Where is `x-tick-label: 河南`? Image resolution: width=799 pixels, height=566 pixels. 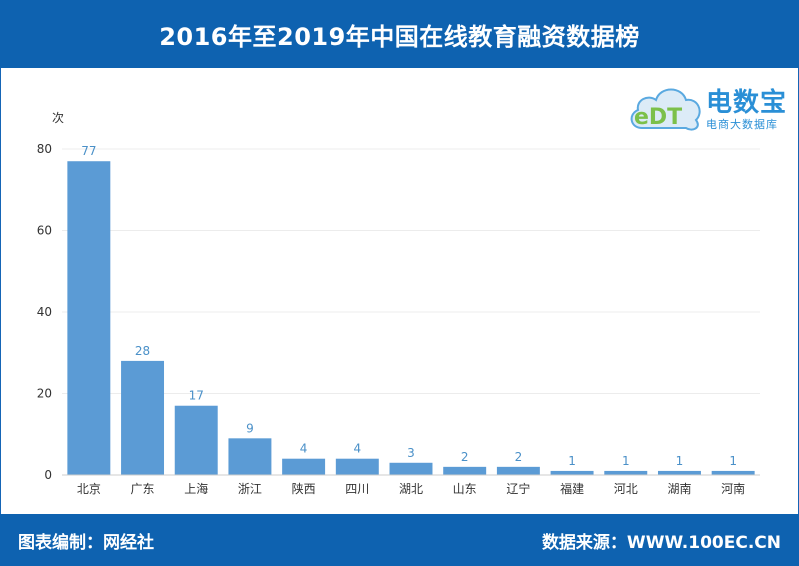 x-tick-label: 河南 is located at coordinates (733, 488).